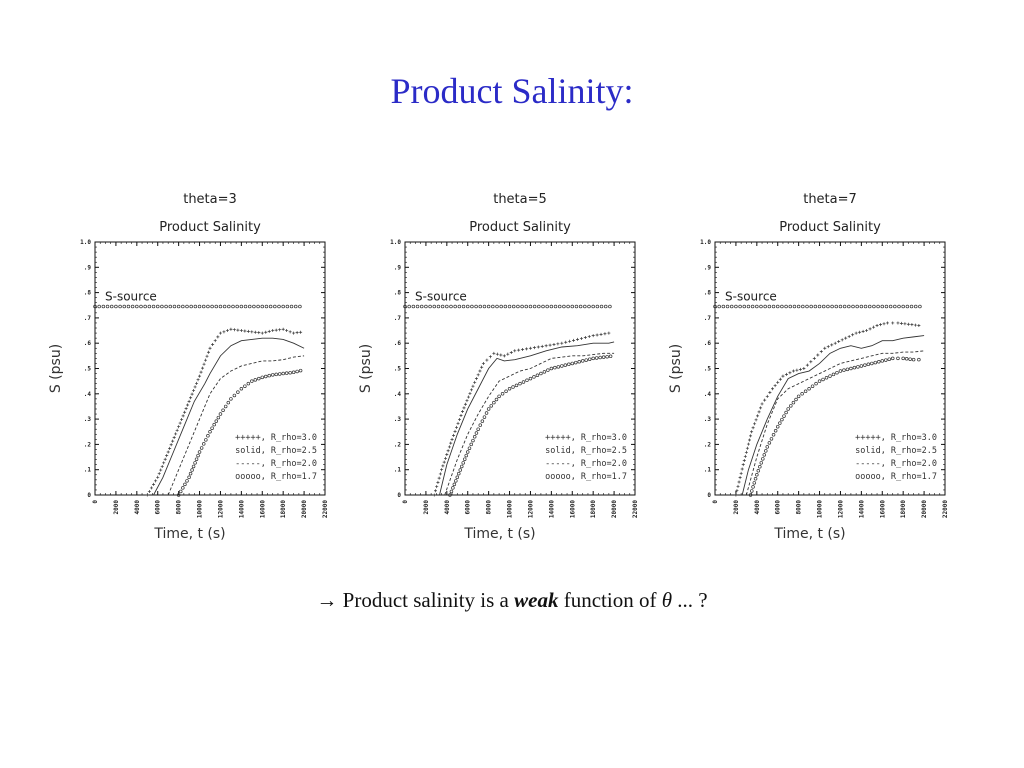  I want to click on y-tick-label: .3, so click(88, 419).